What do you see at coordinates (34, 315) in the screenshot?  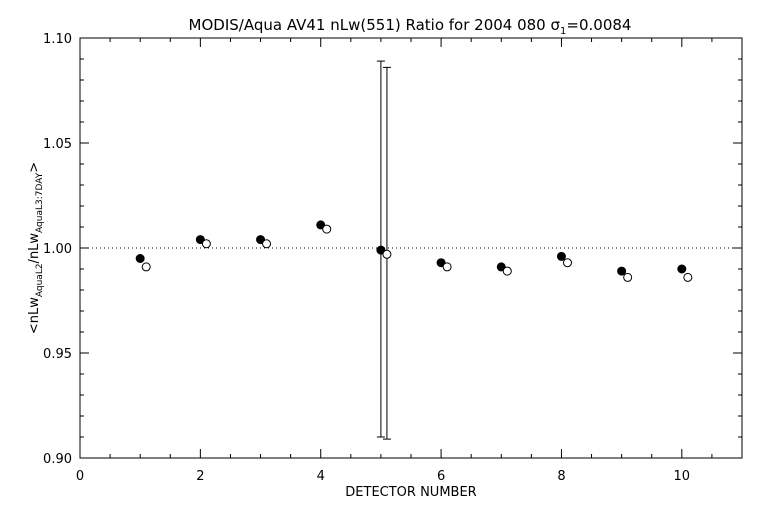 I see `y-label-open: <nLw` at bounding box center [34, 315].